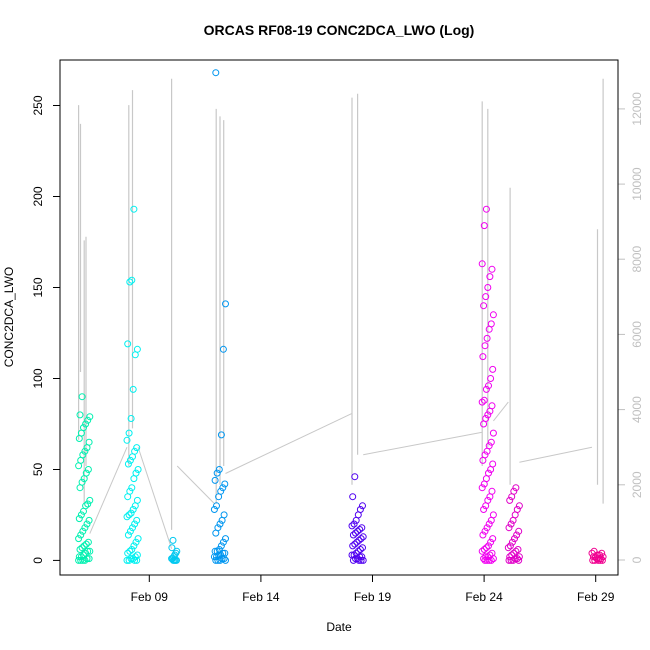 This screenshot has width=650, height=650. Describe the element at coordinates (38, 470) in the screenshot. I see `y-tick-label: 50` at that location.